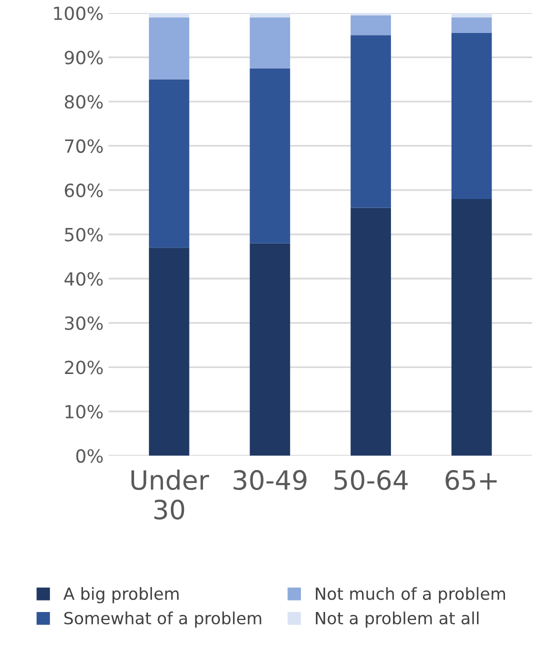 The height and width of the screenshot is (651, 543). What do you see at coordinates (397, 620) in the screenshot?
I see `legend-label: Not a problem at all` at bounding box center [397, 620].